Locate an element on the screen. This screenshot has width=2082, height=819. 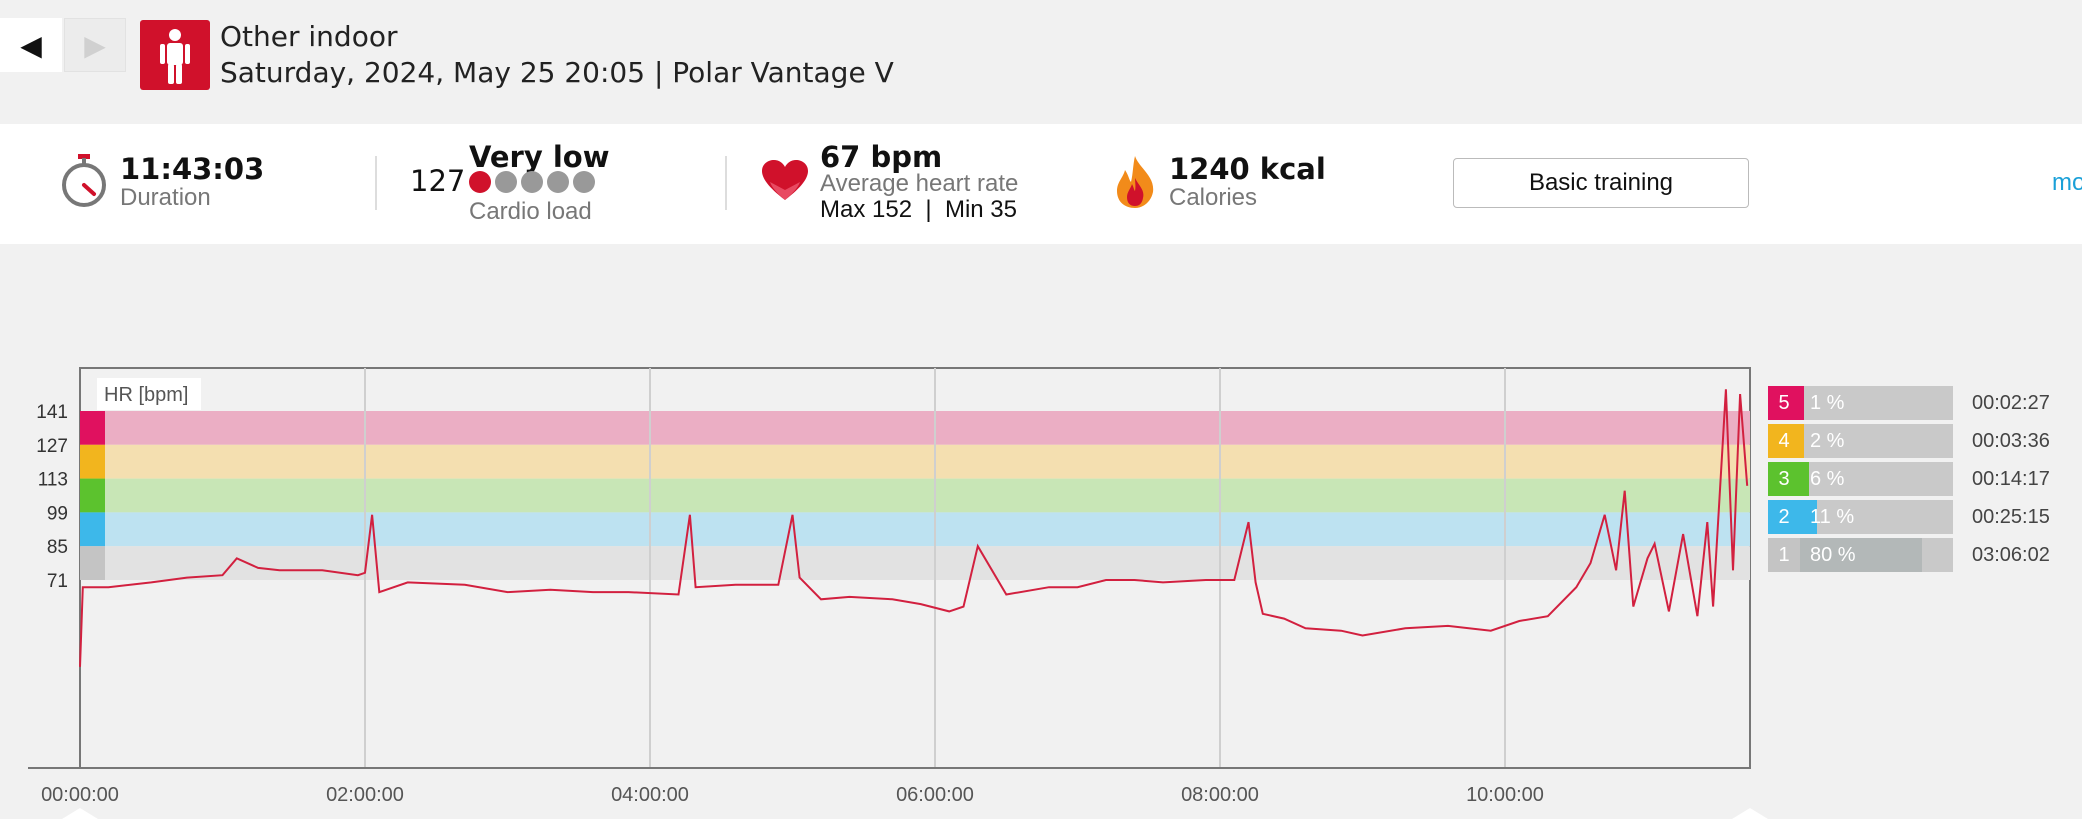
zone-percent: 11 % is located at coordinates (1832, 517).